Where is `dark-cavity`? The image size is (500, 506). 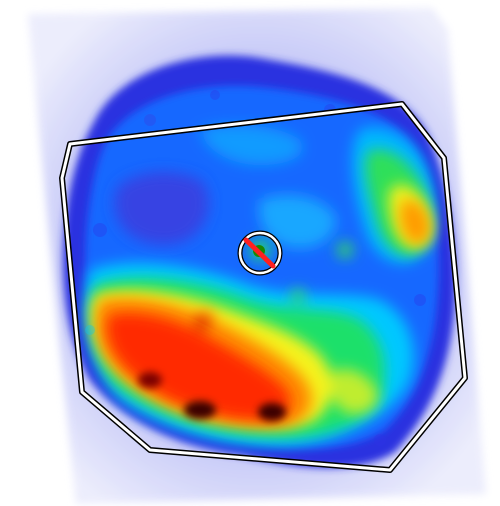
dark-cavity is located at coordinates (161, 208).